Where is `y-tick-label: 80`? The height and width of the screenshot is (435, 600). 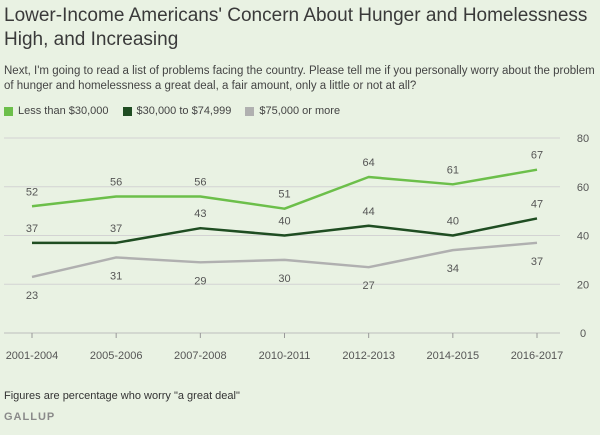 y-tick-label: 80 is located at coordinates (583, 139).